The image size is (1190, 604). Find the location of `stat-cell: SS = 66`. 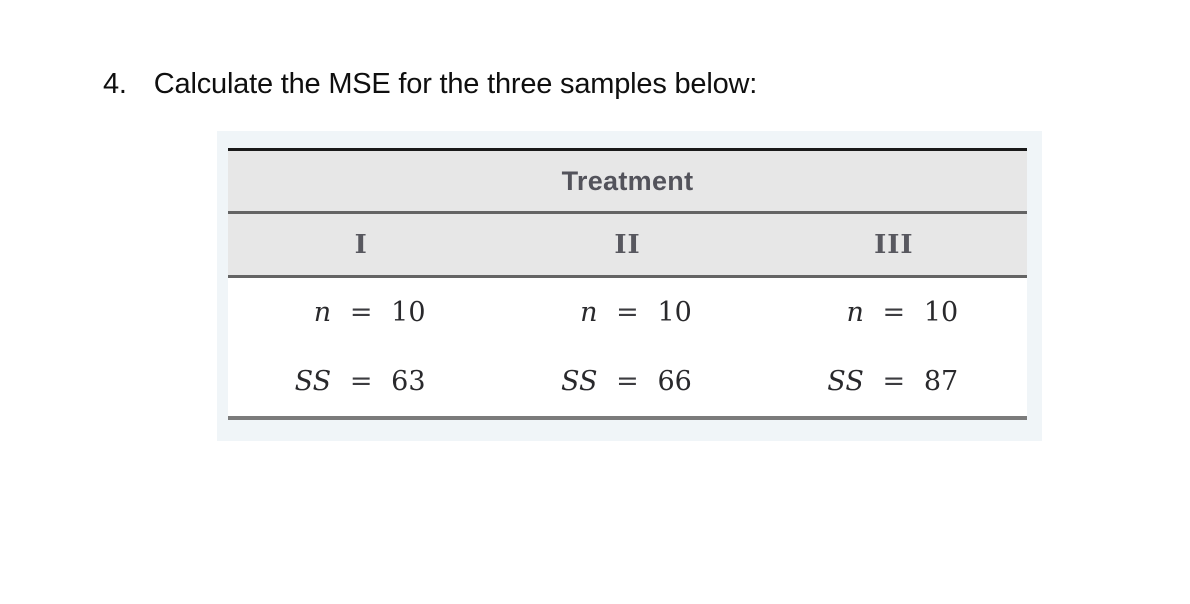

stat-cell: SS = 66 is located at coordinates (627, 381).